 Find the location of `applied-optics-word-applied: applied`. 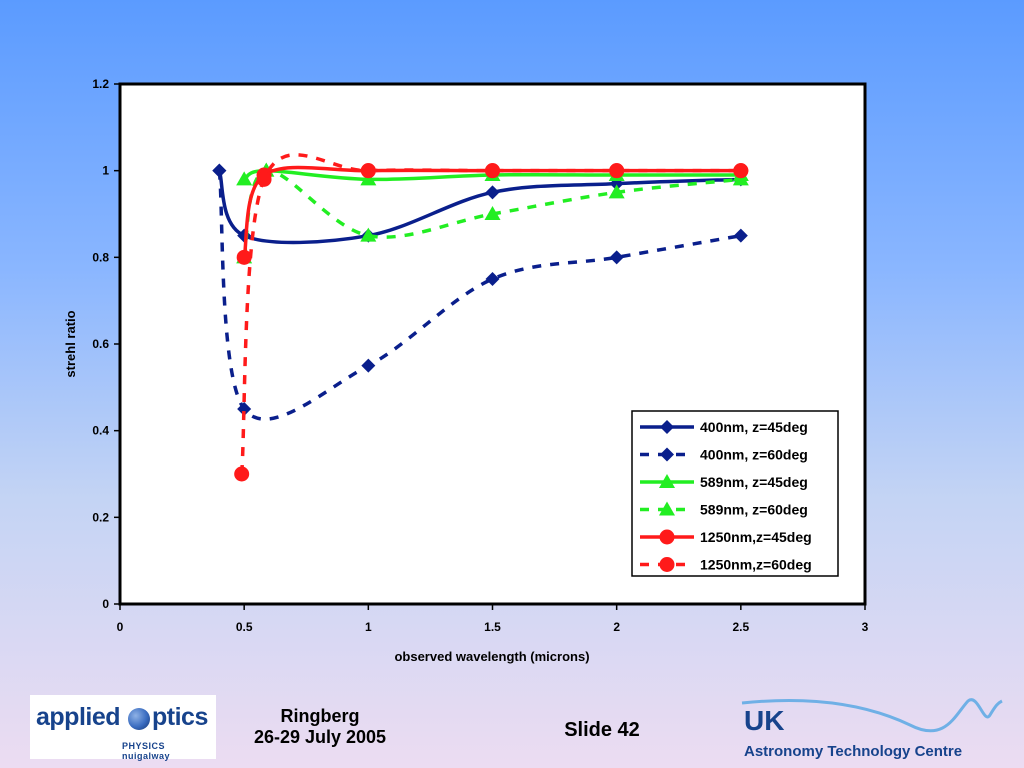

applied-optics-word-applied: applied is located at coordinates (78, 717).